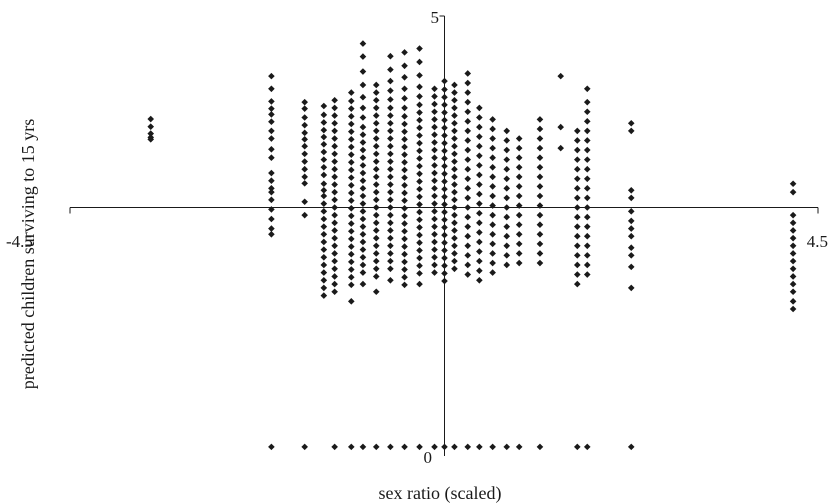  I want to click on y-tick-label-max: 5, so click(435, 17).